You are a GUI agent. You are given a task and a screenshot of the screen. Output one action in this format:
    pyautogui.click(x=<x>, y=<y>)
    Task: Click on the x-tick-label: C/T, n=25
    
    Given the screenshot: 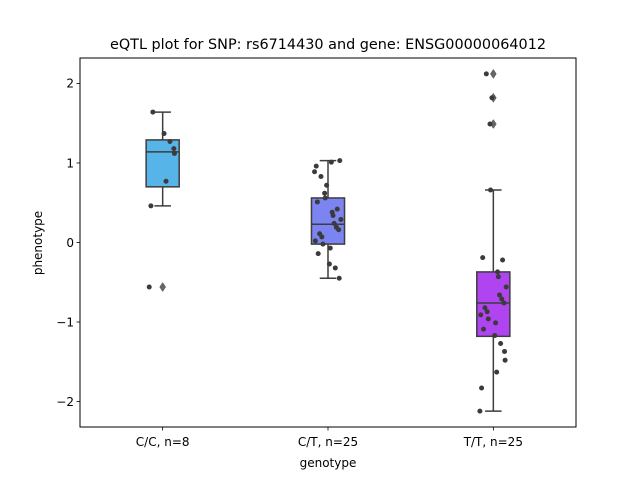 What is the action you would take?
    pyautogui.click(x=328, y=442)
    